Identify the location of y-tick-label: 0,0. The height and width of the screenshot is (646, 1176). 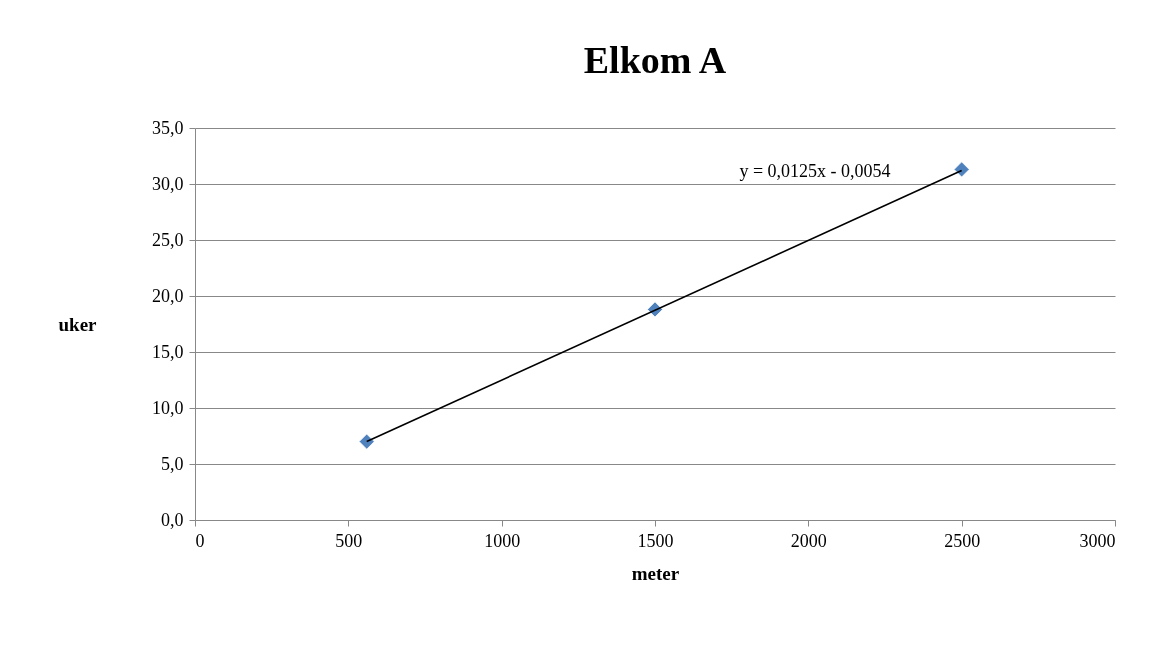
(172, 519).